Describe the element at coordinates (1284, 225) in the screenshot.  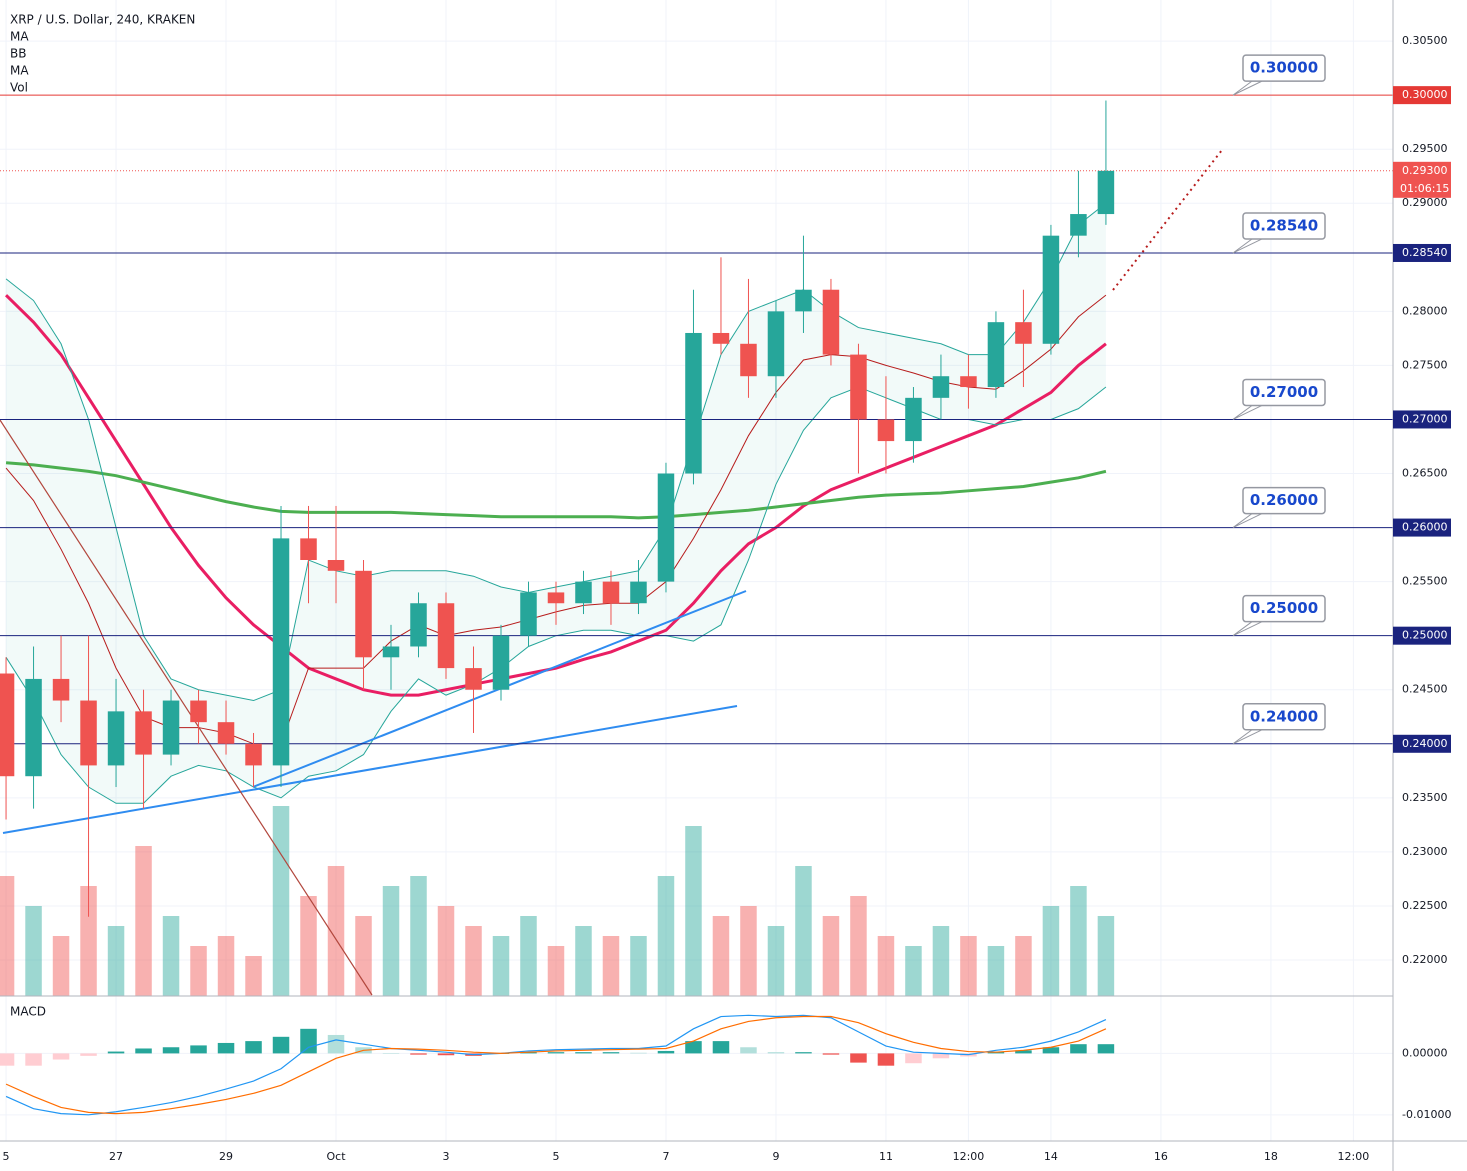
I see `callout-label: 0.28540` at that location.